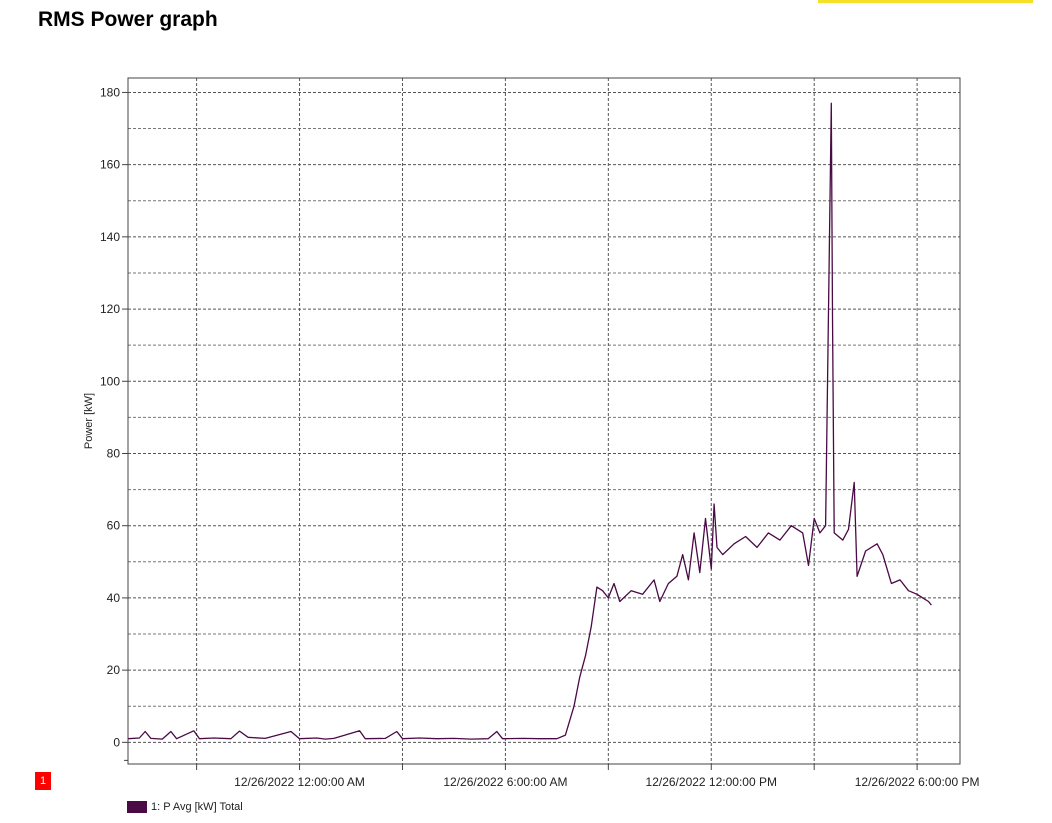 The image size is (1052, 823). What do you see at coordinates (299, 782) in the screenshot?
I see `x-tick-label: 12/26/2022 12:00:00 AM` at bounding box center [299, 782].